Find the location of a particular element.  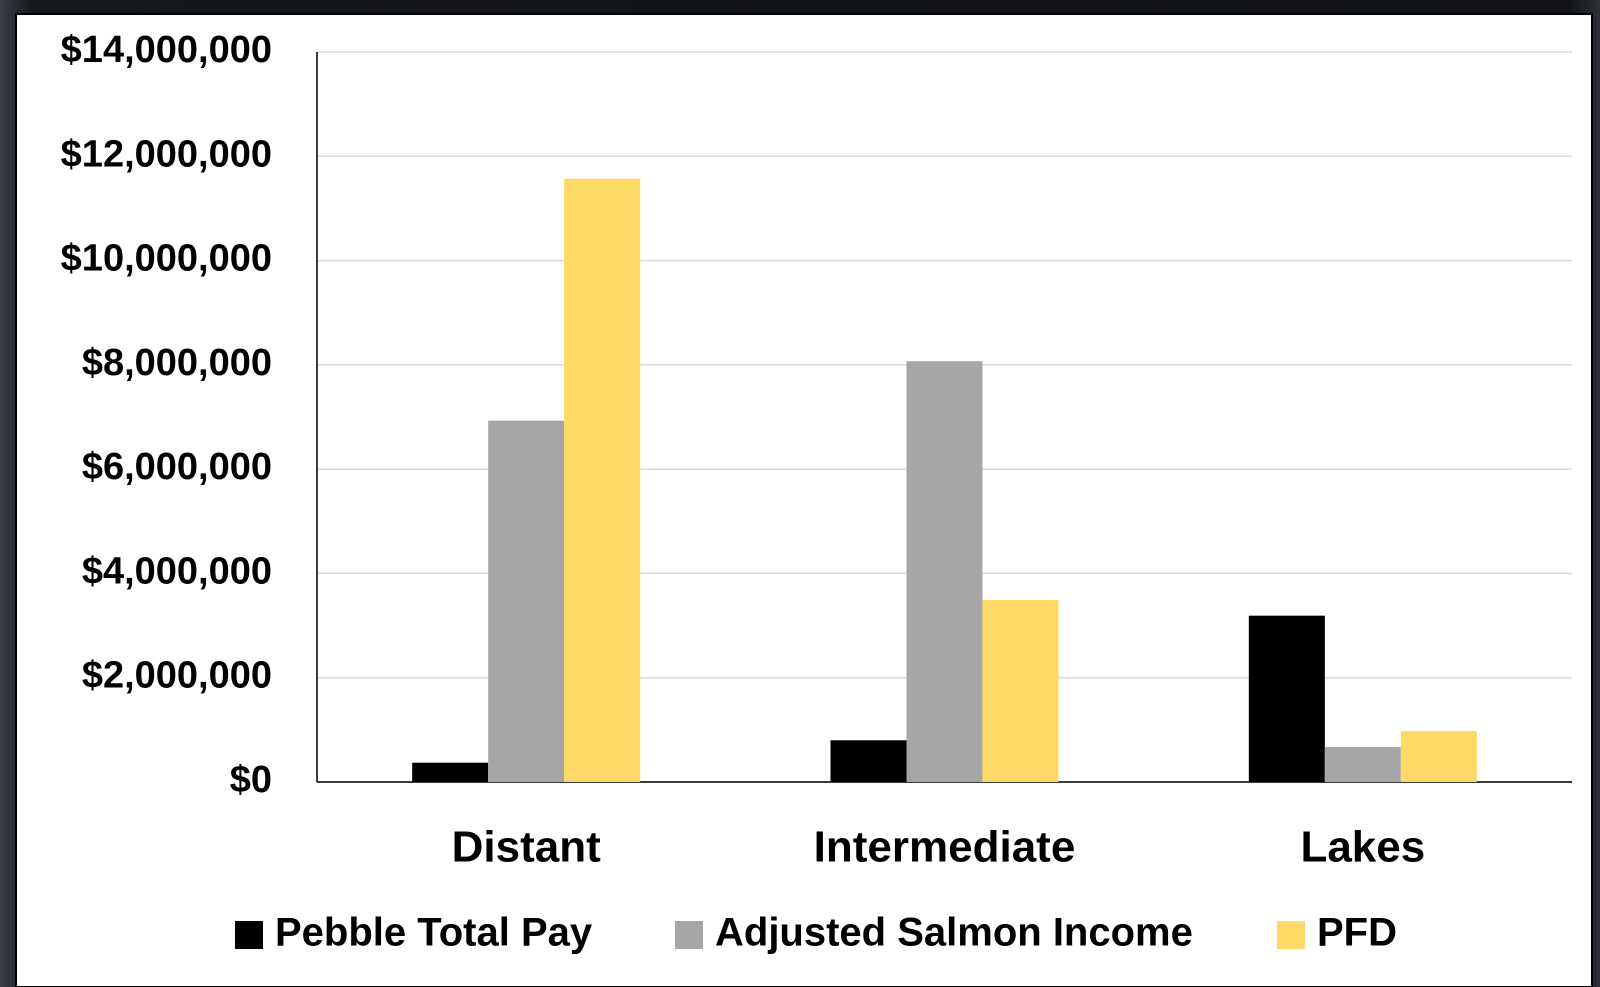

x-tick-label: Intermediate is located at coordinates (945, 847).